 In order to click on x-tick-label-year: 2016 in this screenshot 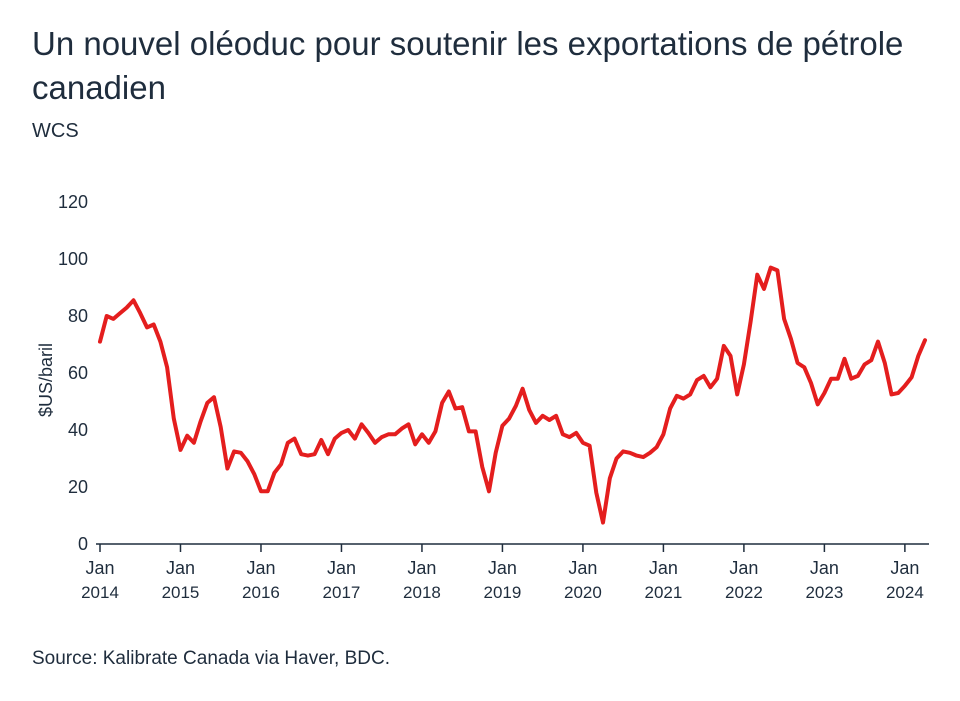, I will do `click(261, 592)`.